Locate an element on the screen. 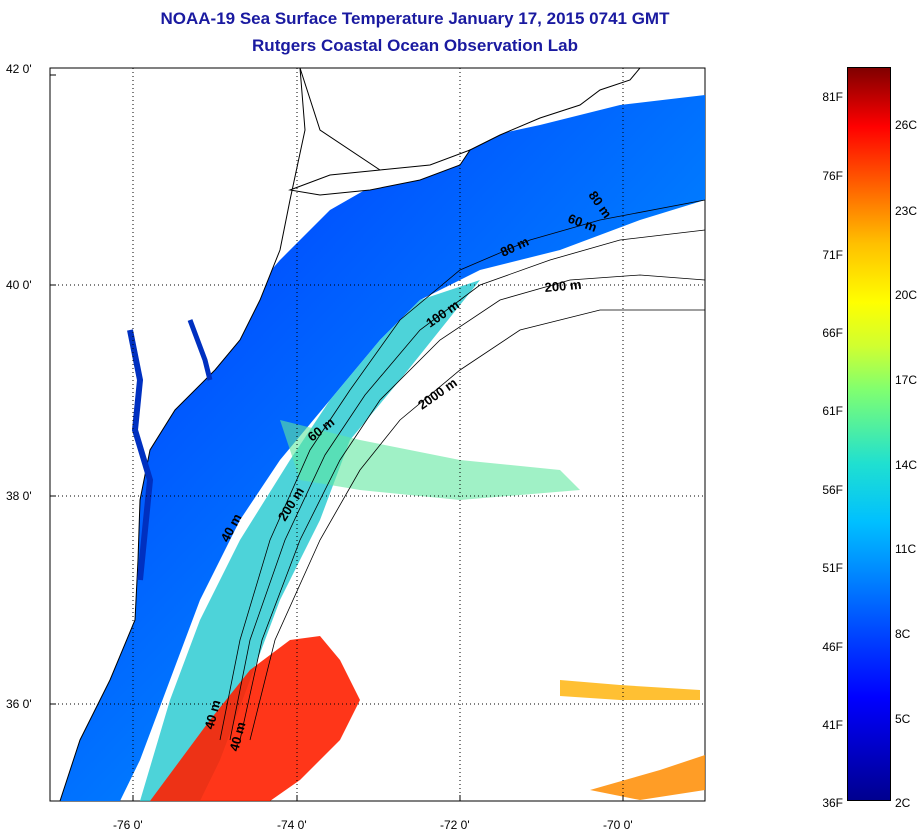  land-mass is located at coordinates (346, 119).